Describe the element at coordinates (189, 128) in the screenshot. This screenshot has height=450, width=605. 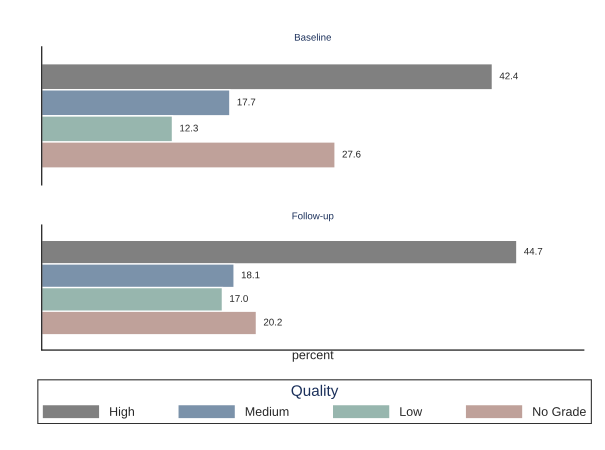
I see `data-label: 12.3` at that location.